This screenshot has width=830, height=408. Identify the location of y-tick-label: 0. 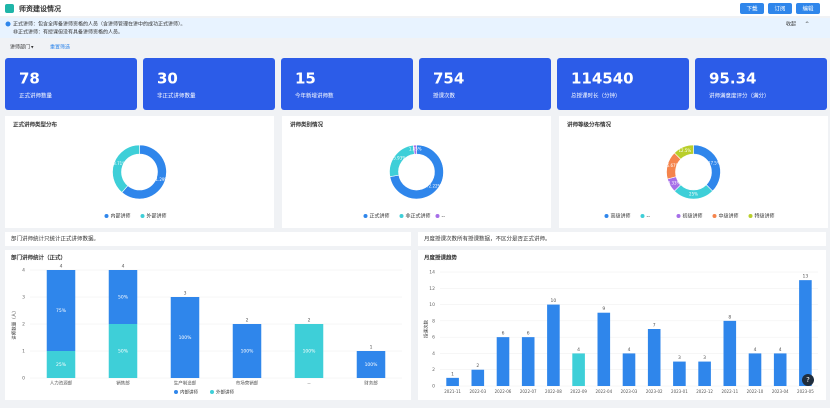
(23, 379).